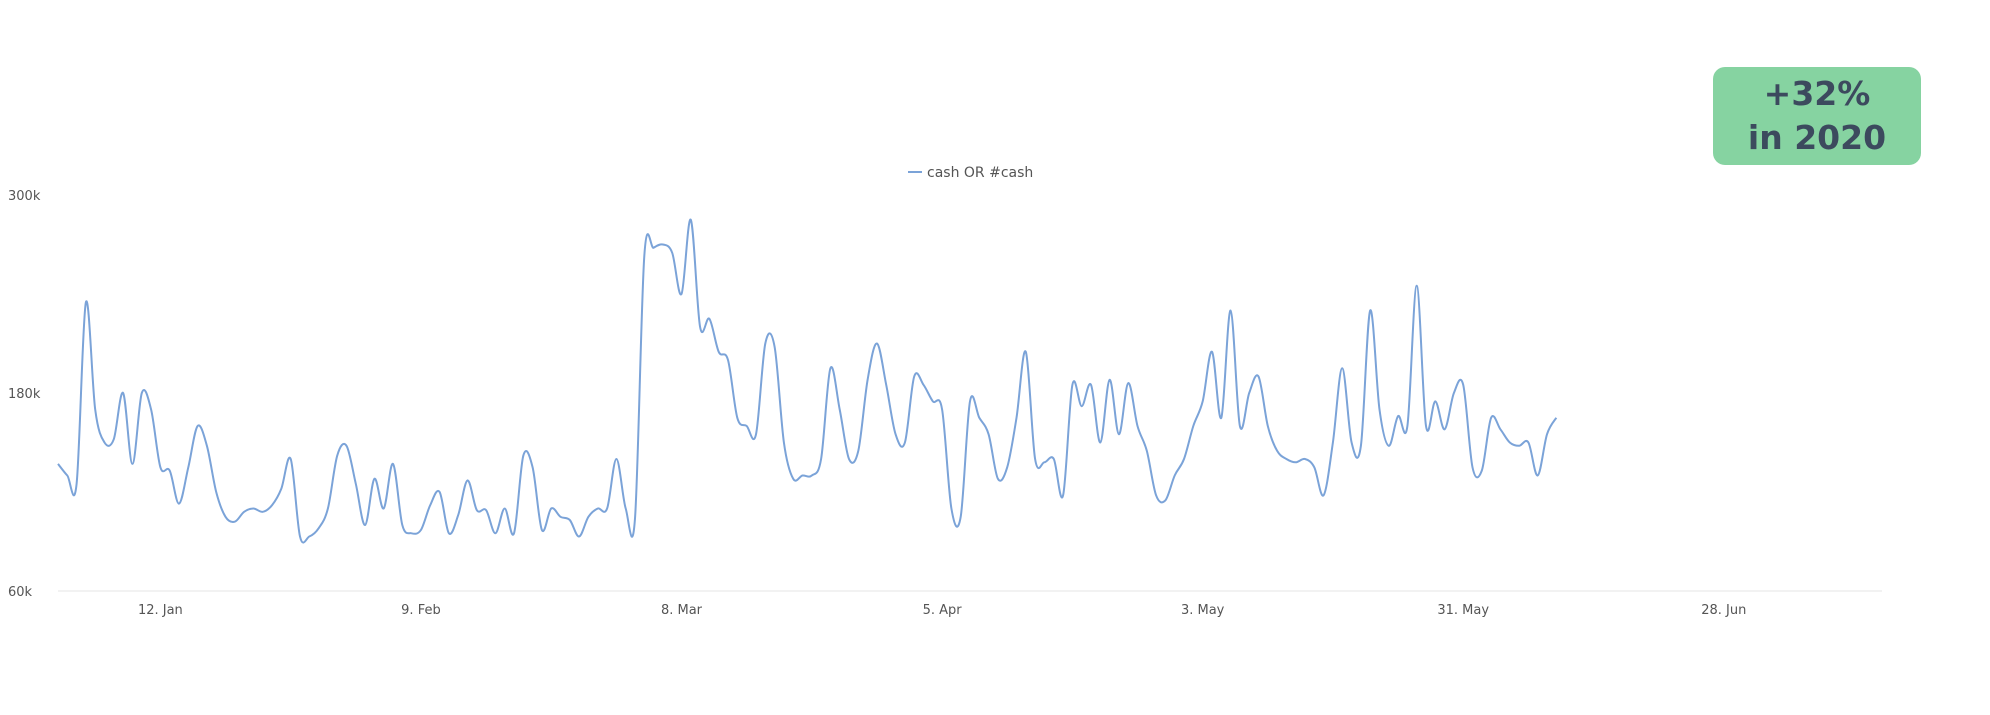 The width and height of the screenshot is (1990, 715). I want to click on growth-badge-percent: +32%, so click(1817, 93).